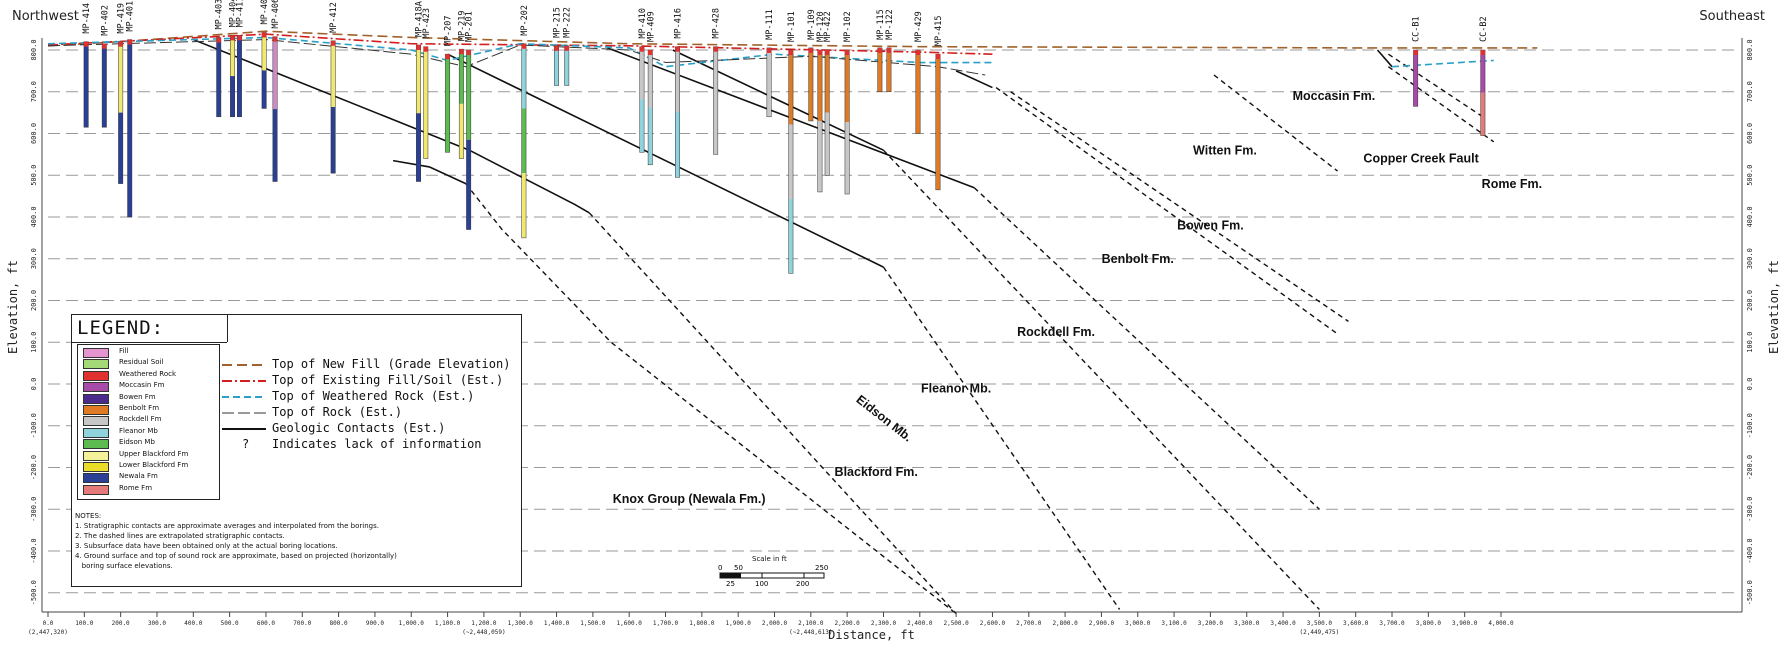 The width and height of the screenshot is (1787, 652). What do you see at coordinates (302, 623) in the screenshot?
I see `x-tick-label: 700.0` at bounding box center [302, 623].